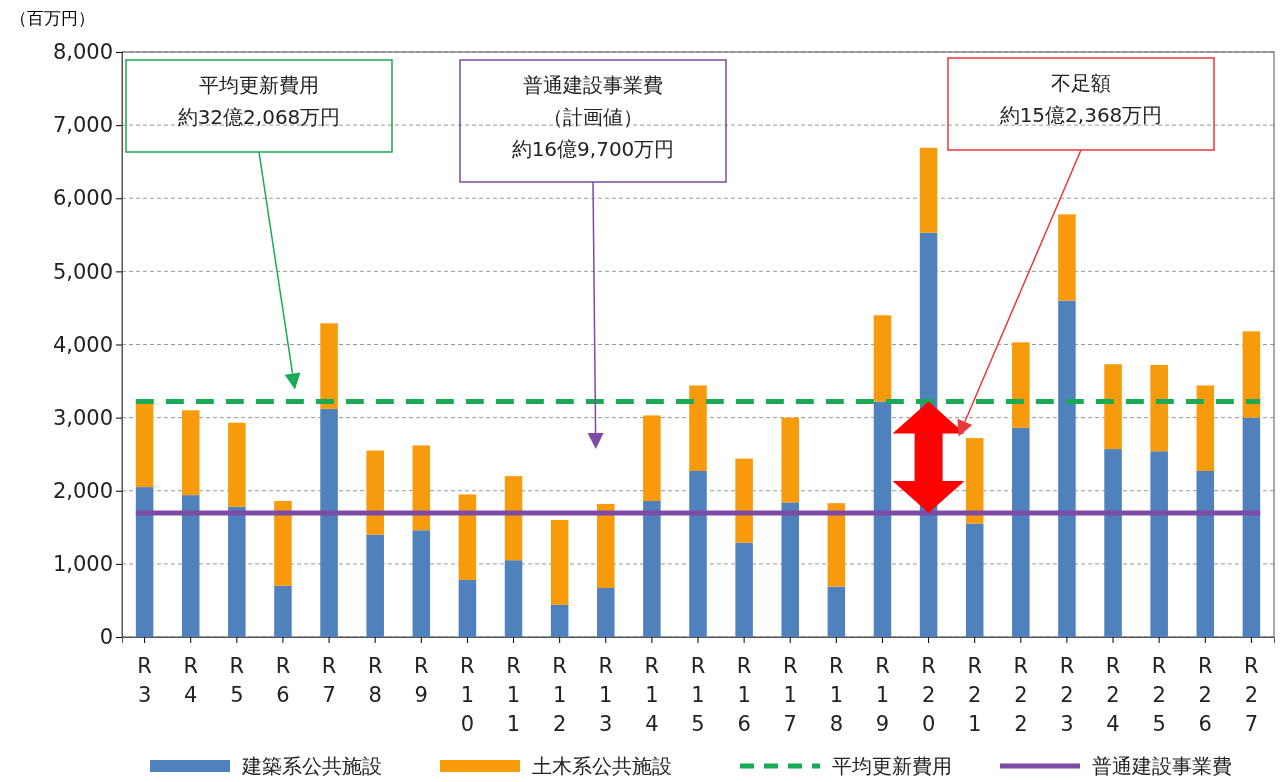 The height and width of the screenshot is (782, 1286). What do you see at coordinates (1205, 695) in the screenshot?
I see `x-tick-label: R26` at bounding box center [1205, 695].